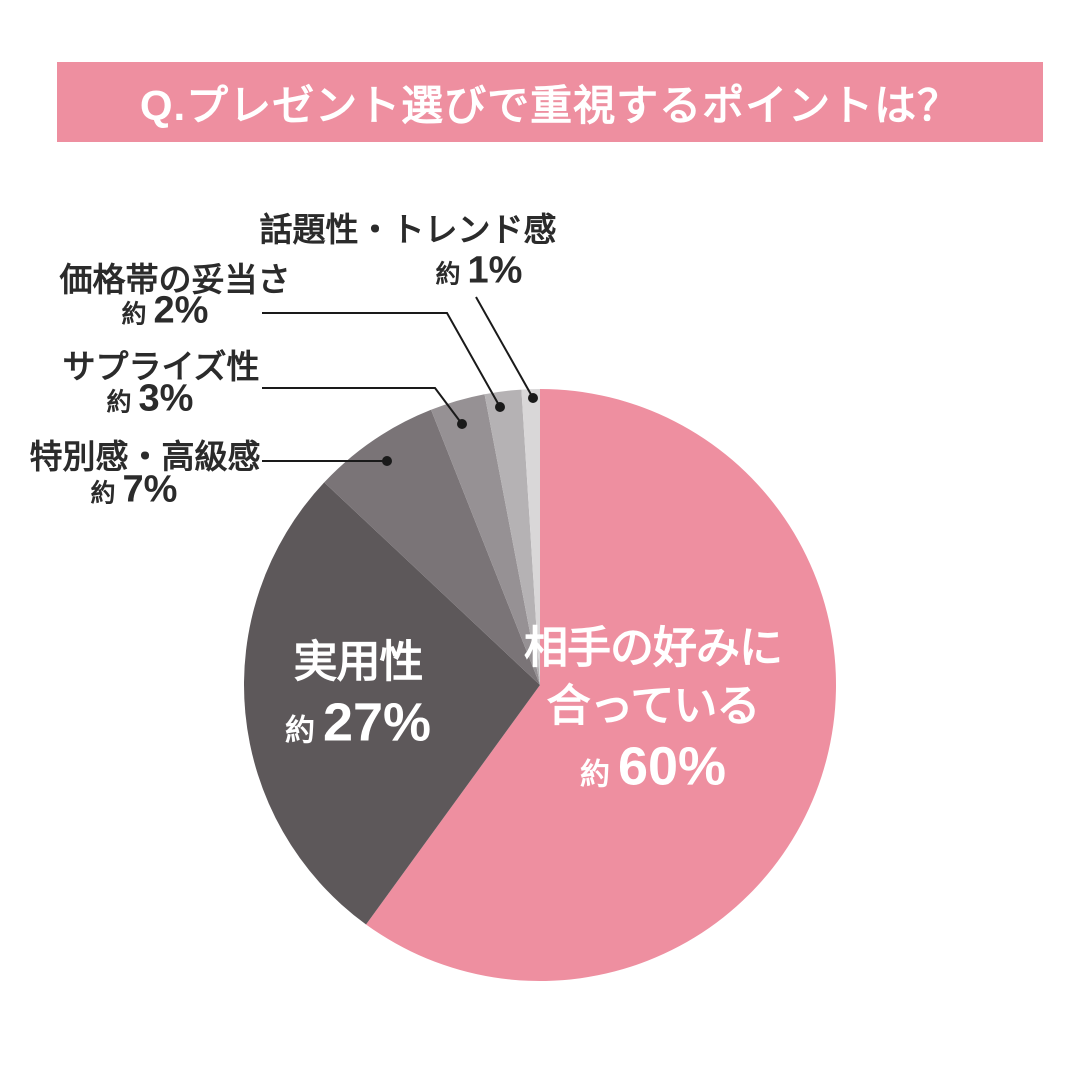 This screenshot has height=1080, width=1080. I want to click on label-practicality: 実用性 約 27%, so click(358, 698).